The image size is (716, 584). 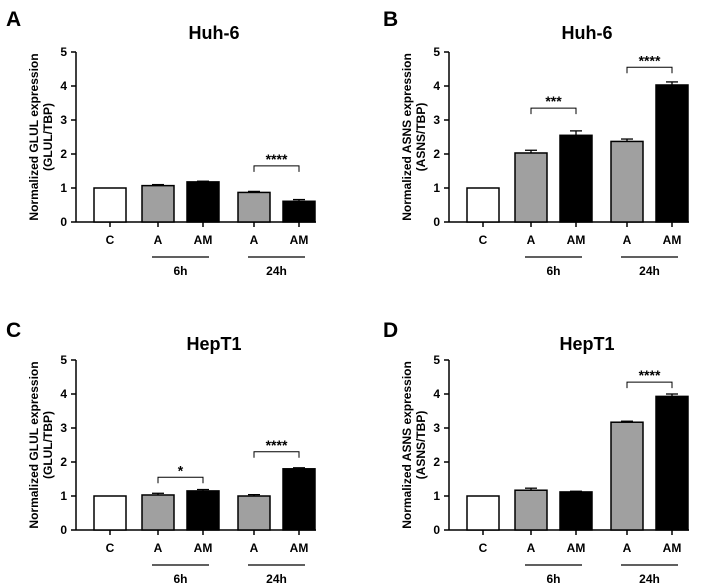 I want to click on significance-stars: ***, so click(x=553, y=101).